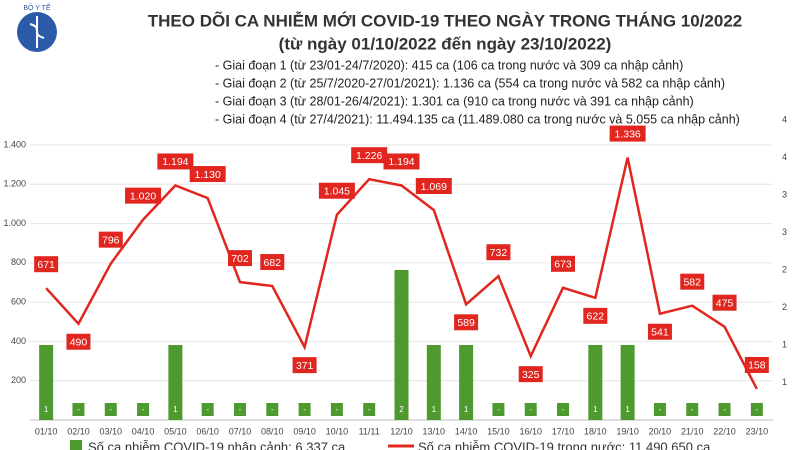 Image resolution: width=800 pixels, height=450 pixels. I want to click on x-tick-label: 11/11, so click(369, 431).